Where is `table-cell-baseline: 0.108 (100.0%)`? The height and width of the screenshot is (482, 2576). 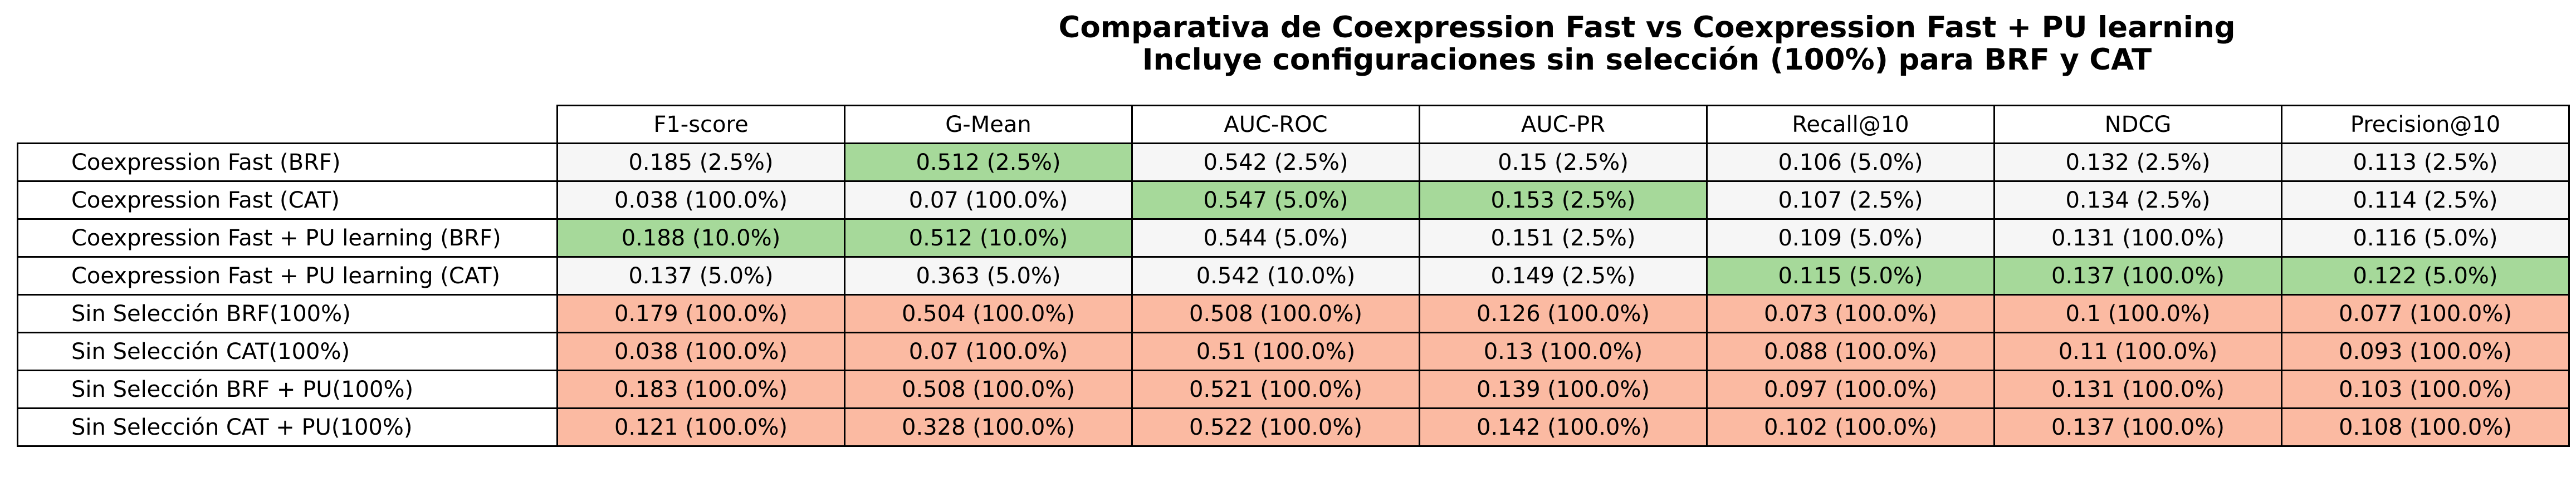
table-cell-baseline: 0.108 (100.0%) is located at coordinates (2425, 427).